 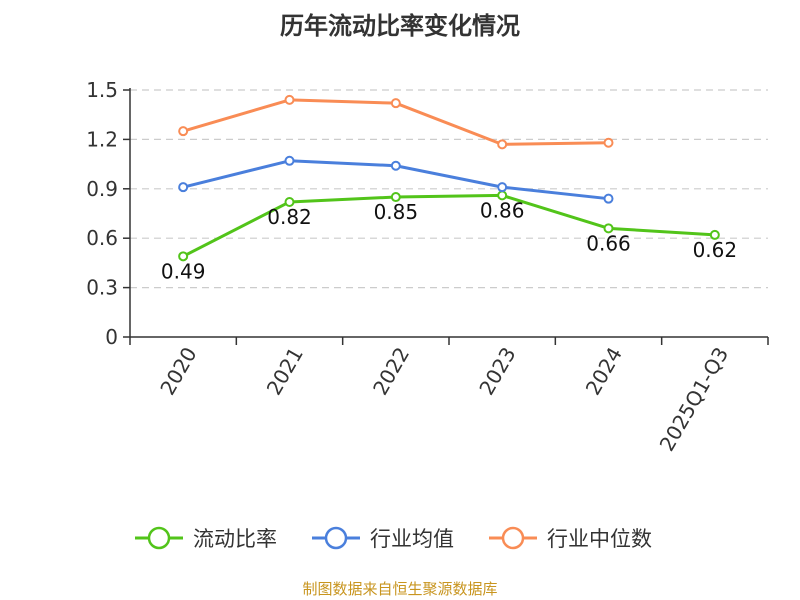 I want to click on y-tick-label: 1.2, so click(x=102, y=139).